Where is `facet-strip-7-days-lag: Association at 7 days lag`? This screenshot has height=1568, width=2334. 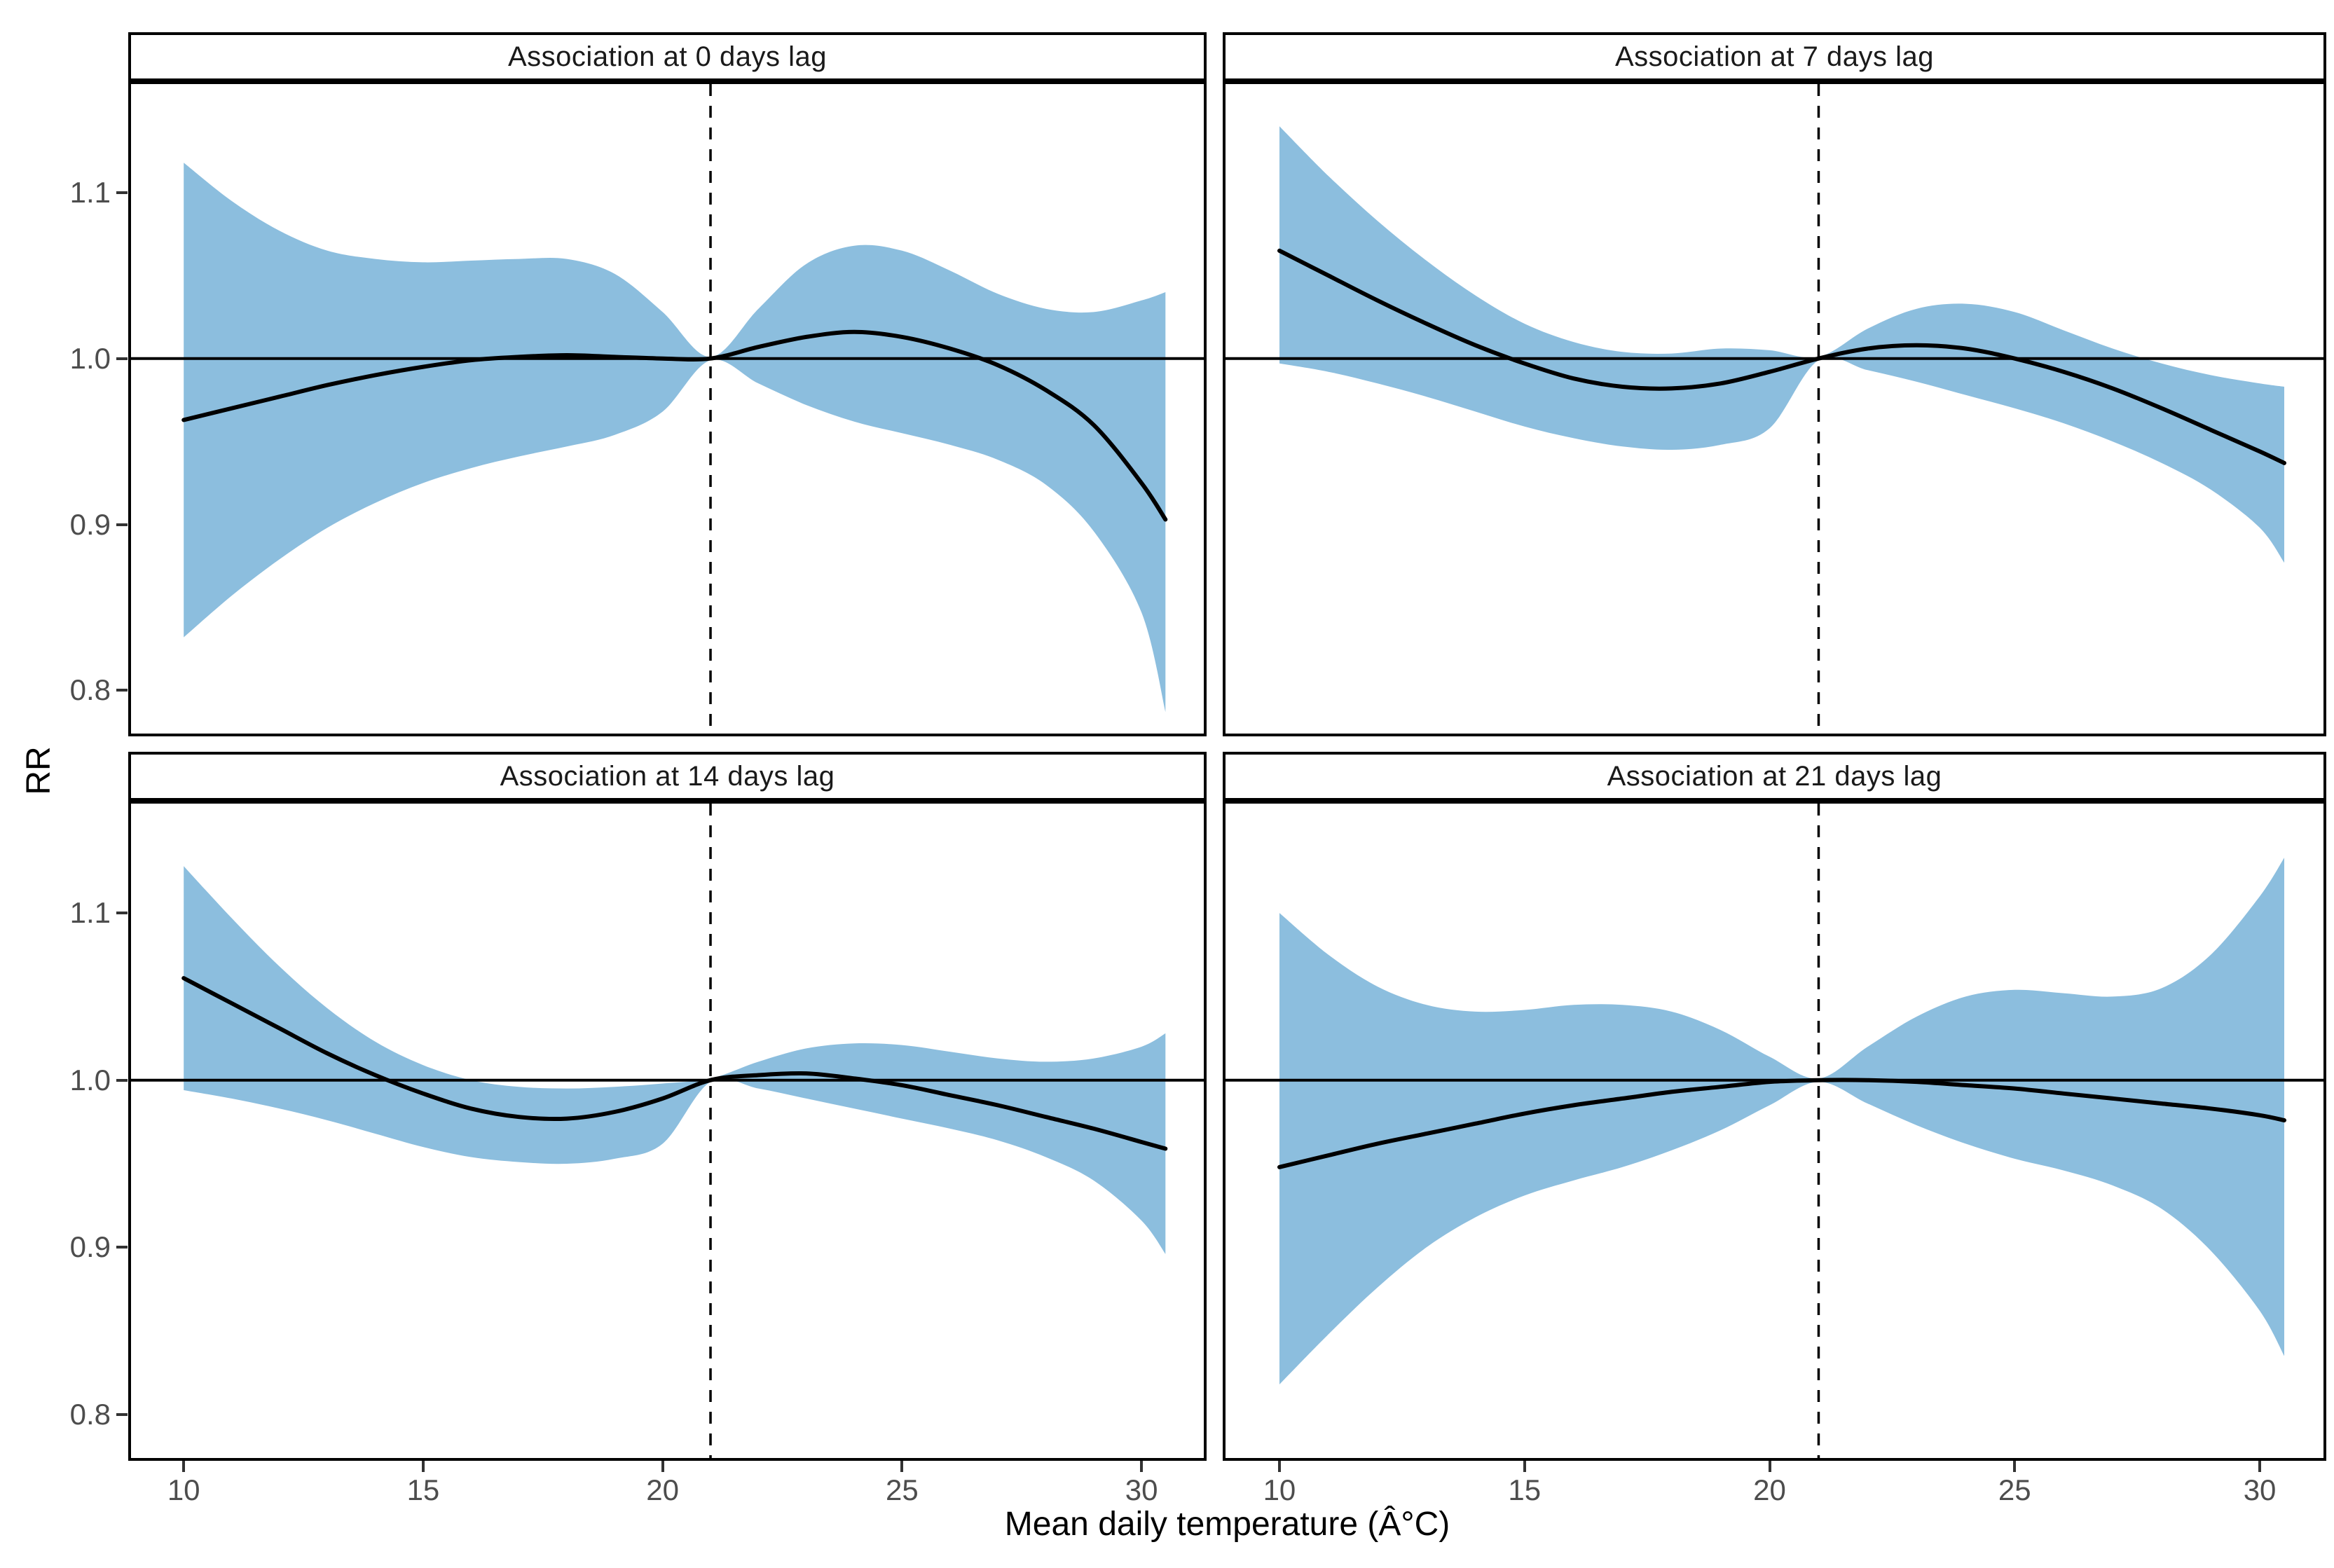 facet-strip-7-days-lag: Association at 7 days lag is located at coordinates (1774, 56).